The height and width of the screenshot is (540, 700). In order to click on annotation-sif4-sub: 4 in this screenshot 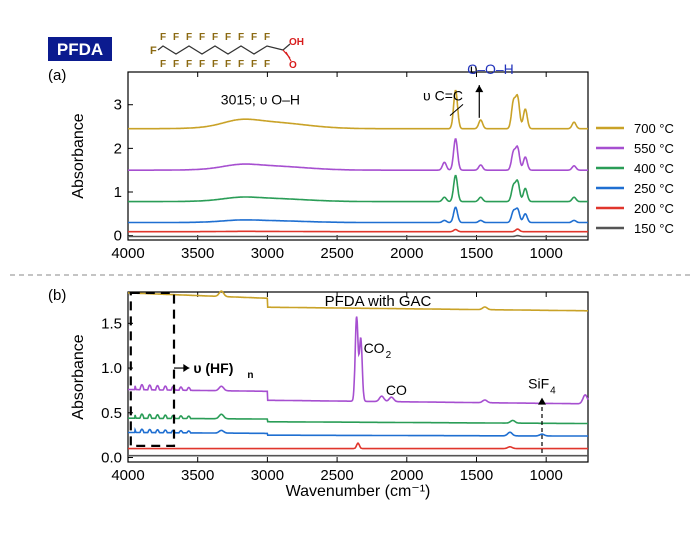, I will do `click(553, 391)`.